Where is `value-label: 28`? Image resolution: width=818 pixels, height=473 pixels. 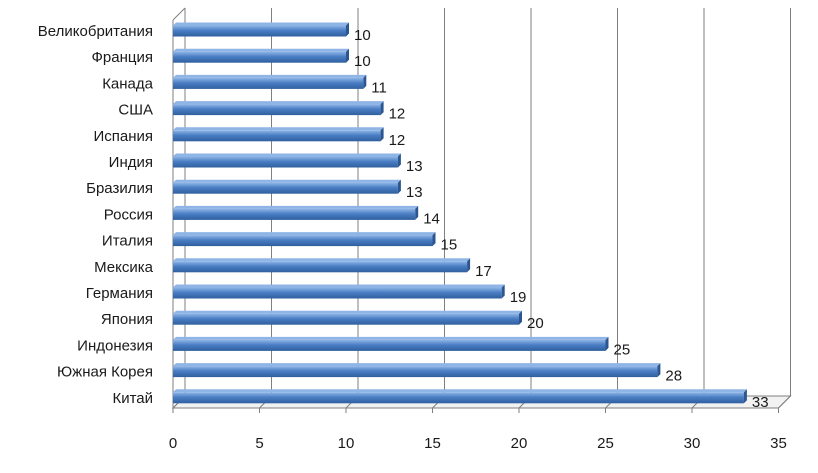 value-label: 28 is located at coordinates (673, 376).